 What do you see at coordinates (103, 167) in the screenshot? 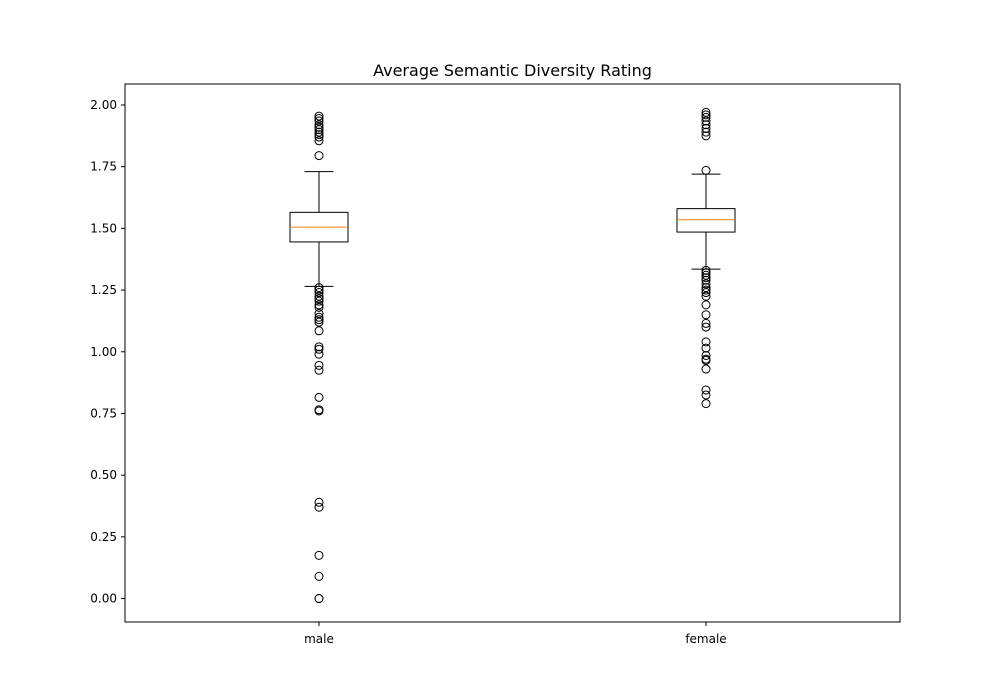
I see `y-tick-label: 1.75` at bounding box center [103, 167].